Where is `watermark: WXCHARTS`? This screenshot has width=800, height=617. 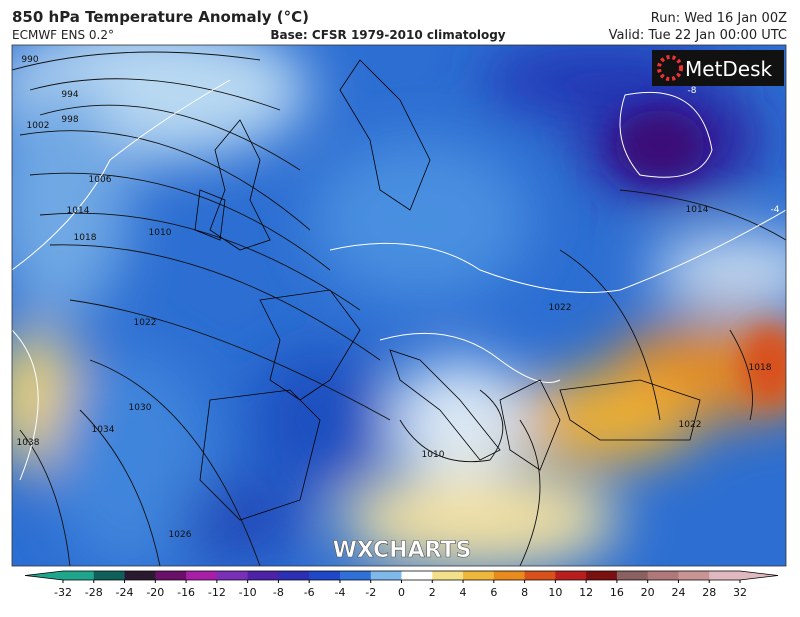
watermark: WXCHARTS is located at coordinates (402, 550).